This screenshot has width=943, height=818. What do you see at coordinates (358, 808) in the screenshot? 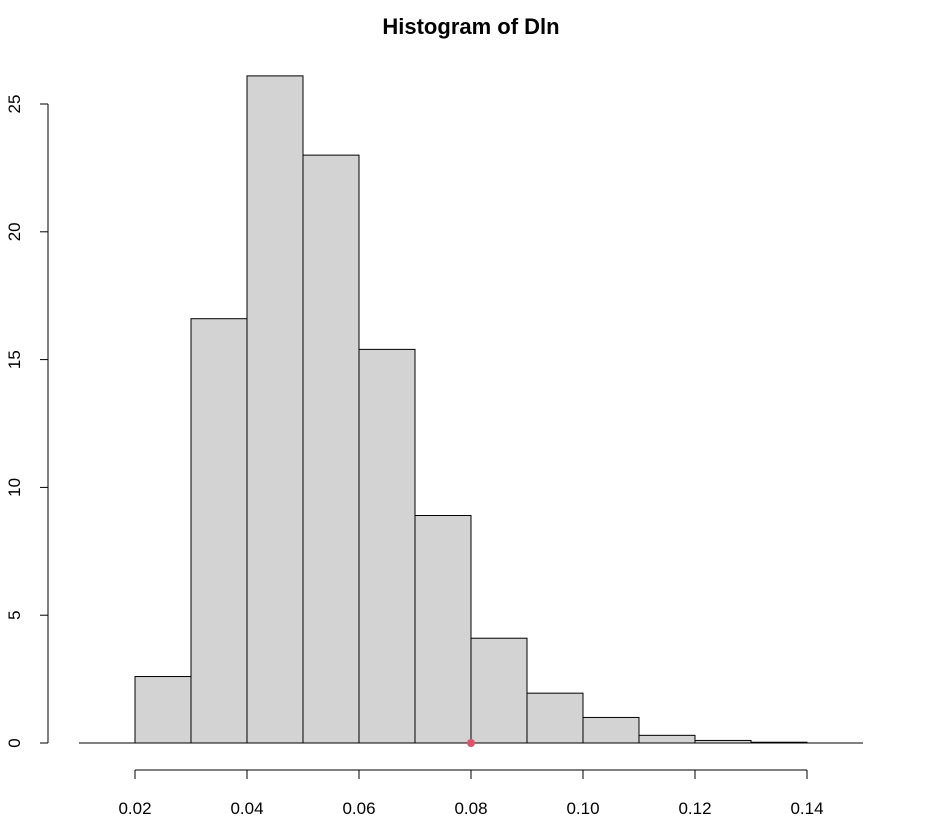
I see `x-tick-label: 0.06` at bounding box center [358, 808].